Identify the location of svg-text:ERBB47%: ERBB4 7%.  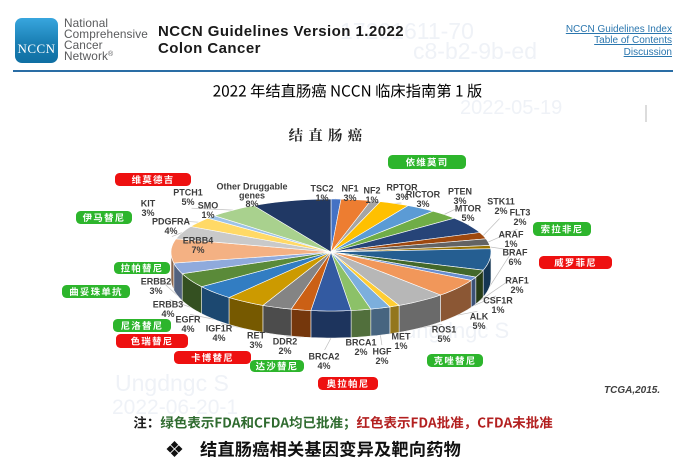
(198, 246).